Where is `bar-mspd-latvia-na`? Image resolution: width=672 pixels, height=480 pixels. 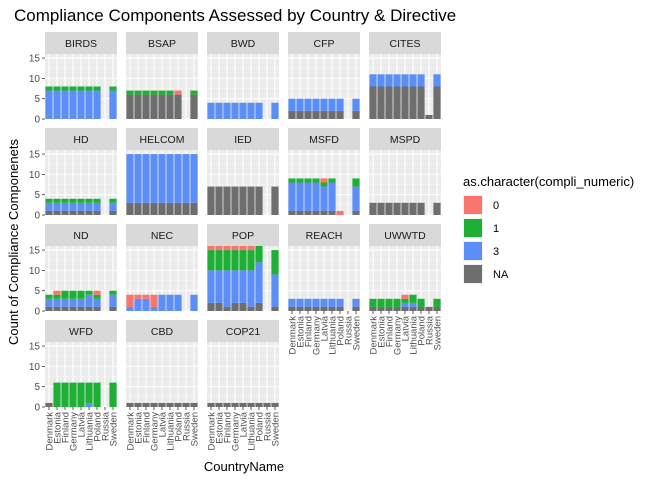
bar-mspd-latvia-na is located at coordinates (405, 208).